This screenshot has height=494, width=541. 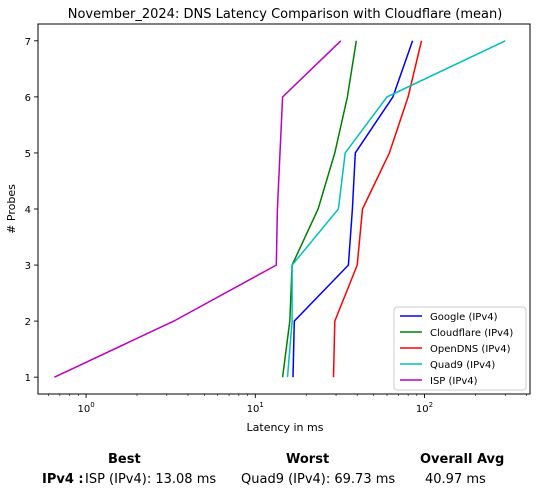 I want to click on x-tick-label: 10⁰, so click(x=85, y=408).